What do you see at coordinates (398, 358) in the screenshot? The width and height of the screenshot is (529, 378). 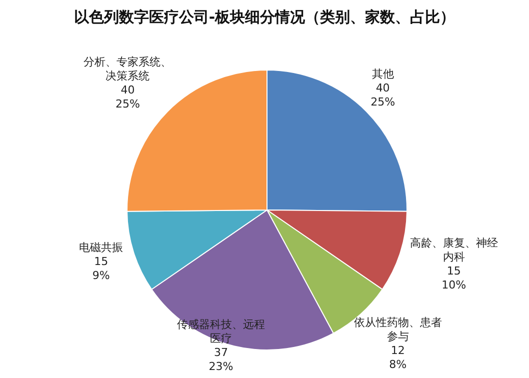 I see `data-label: 12 8%` at bounding box center [398, 358].